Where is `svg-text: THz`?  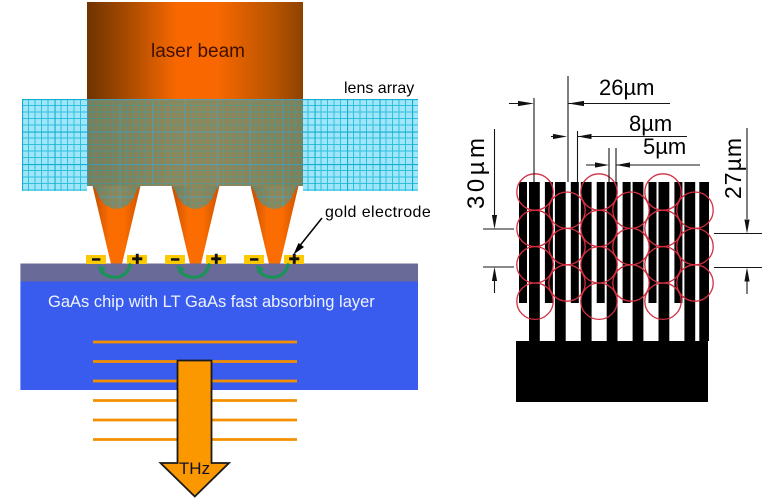
svg-text: THz is located at coordinates (194, 468).